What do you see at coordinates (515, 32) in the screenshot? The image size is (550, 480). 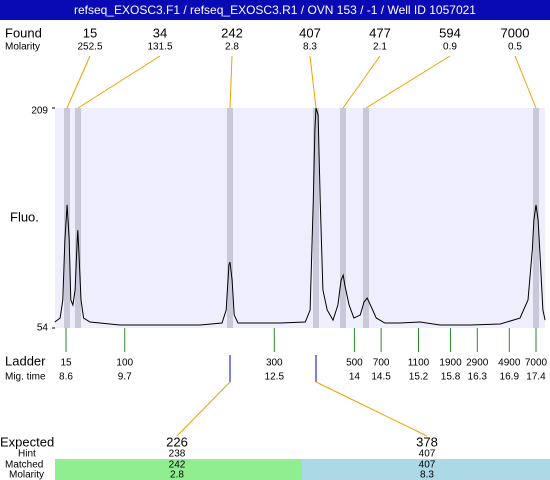 I see `found-size: 7000` at bounding box center [515, 32].